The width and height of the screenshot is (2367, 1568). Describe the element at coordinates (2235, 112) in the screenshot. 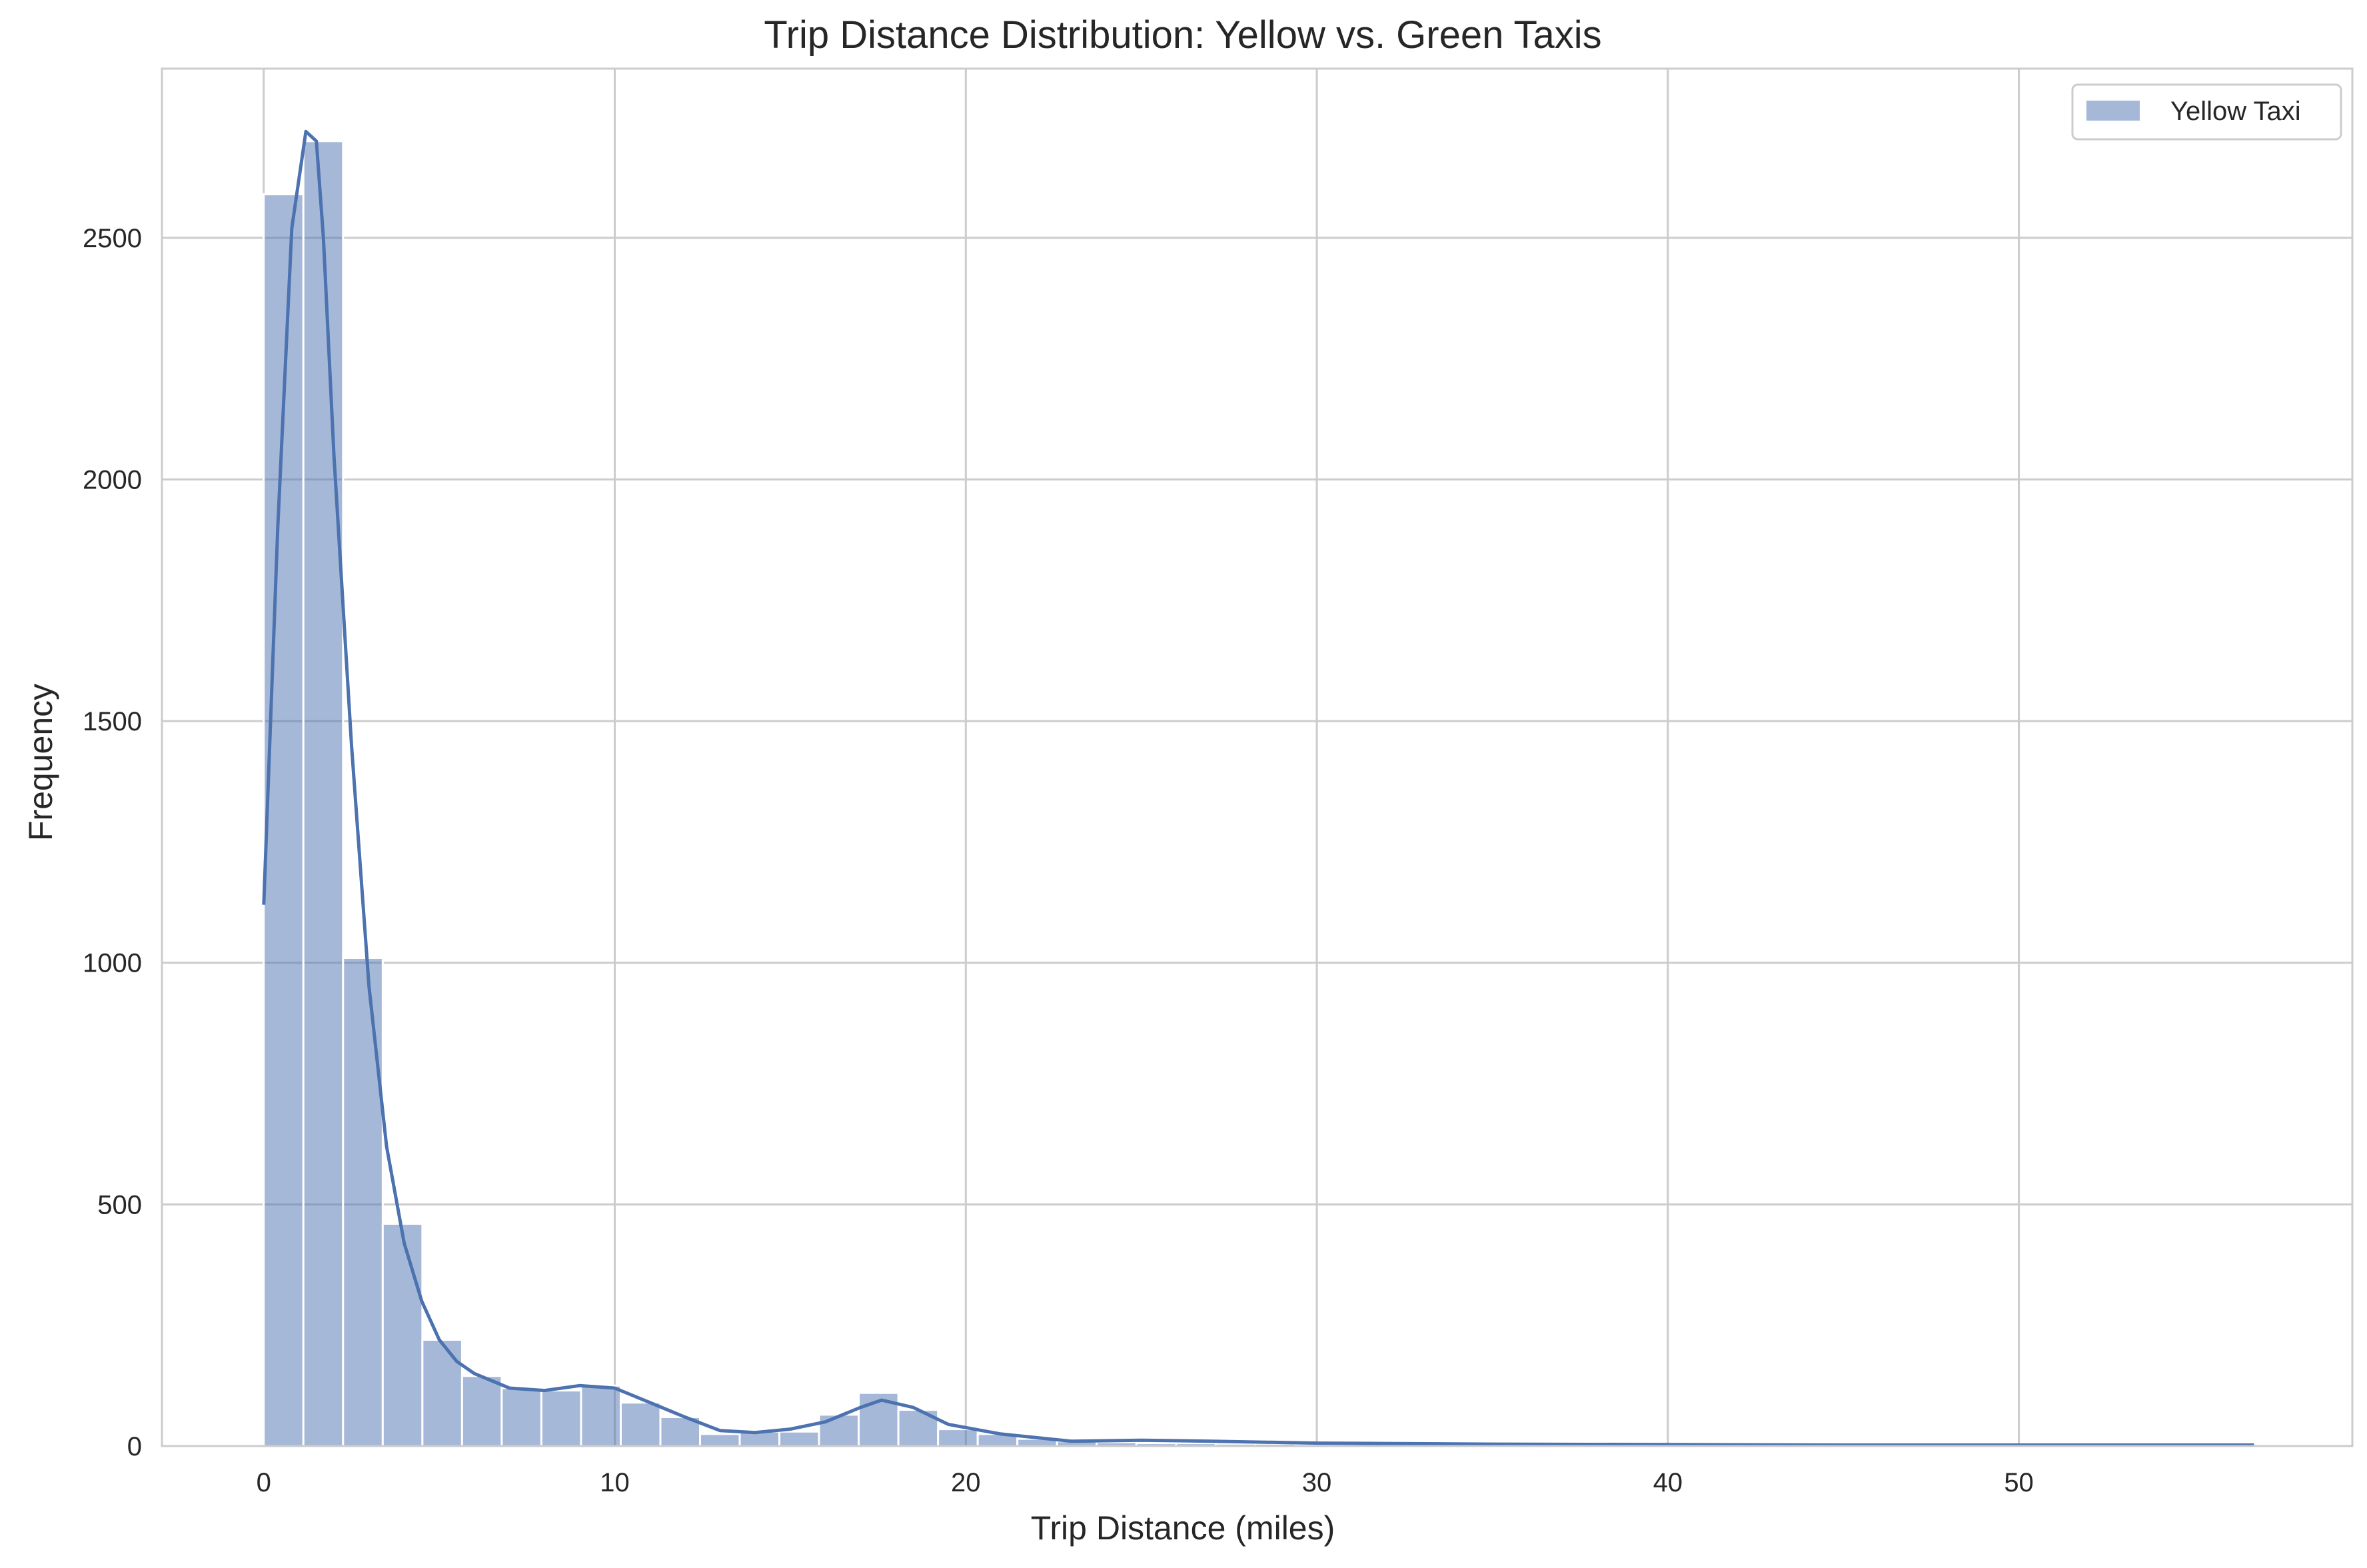

I see `legend-label-yellow-taxi: Yellow Taxi` at that location.